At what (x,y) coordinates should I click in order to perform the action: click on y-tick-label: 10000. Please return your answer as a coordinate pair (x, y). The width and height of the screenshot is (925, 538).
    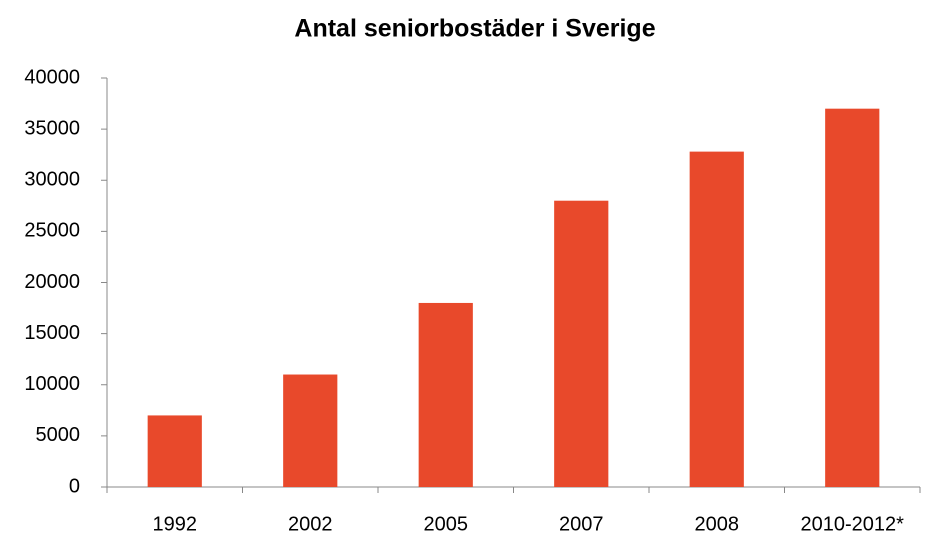
    Looking at the image, I should click on (52, 384).